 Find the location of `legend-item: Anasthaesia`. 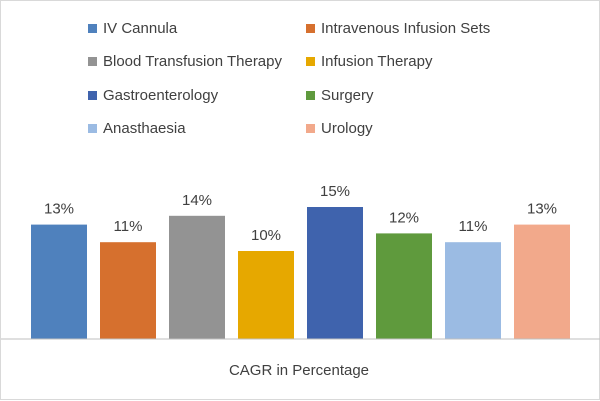

legend-item: Anasthaesia is located at coordinates (137, 128).